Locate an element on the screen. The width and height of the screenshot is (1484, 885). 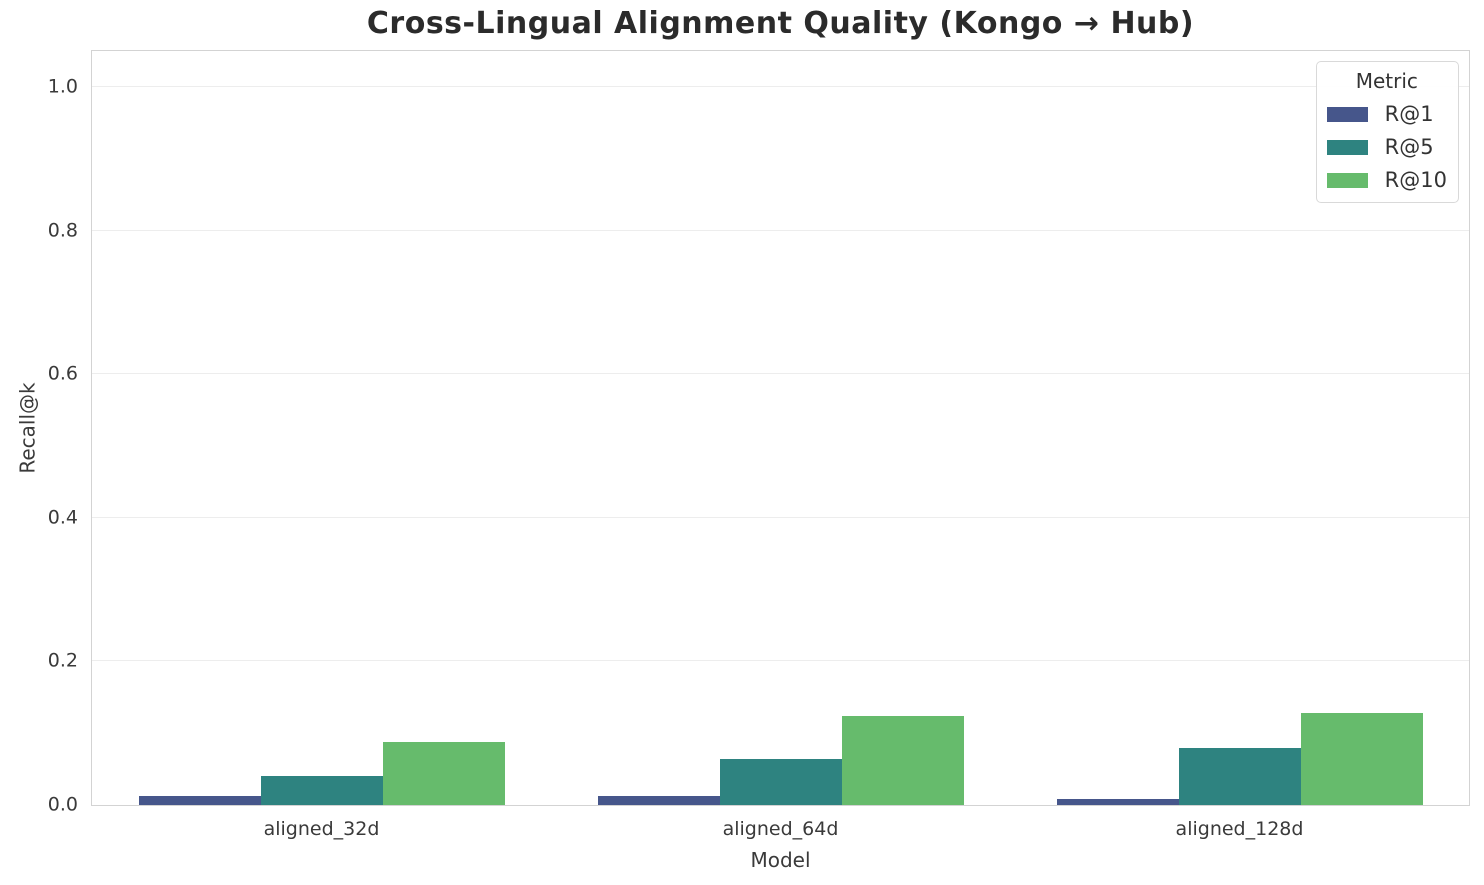
bar-R@1-aligned_32d is located at coordinates (199, 800).